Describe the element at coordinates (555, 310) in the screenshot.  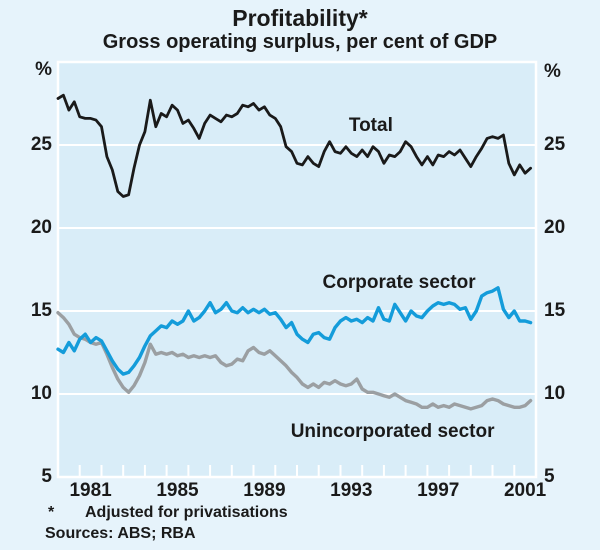
I see `y-axis-label-right: 15` at that location.